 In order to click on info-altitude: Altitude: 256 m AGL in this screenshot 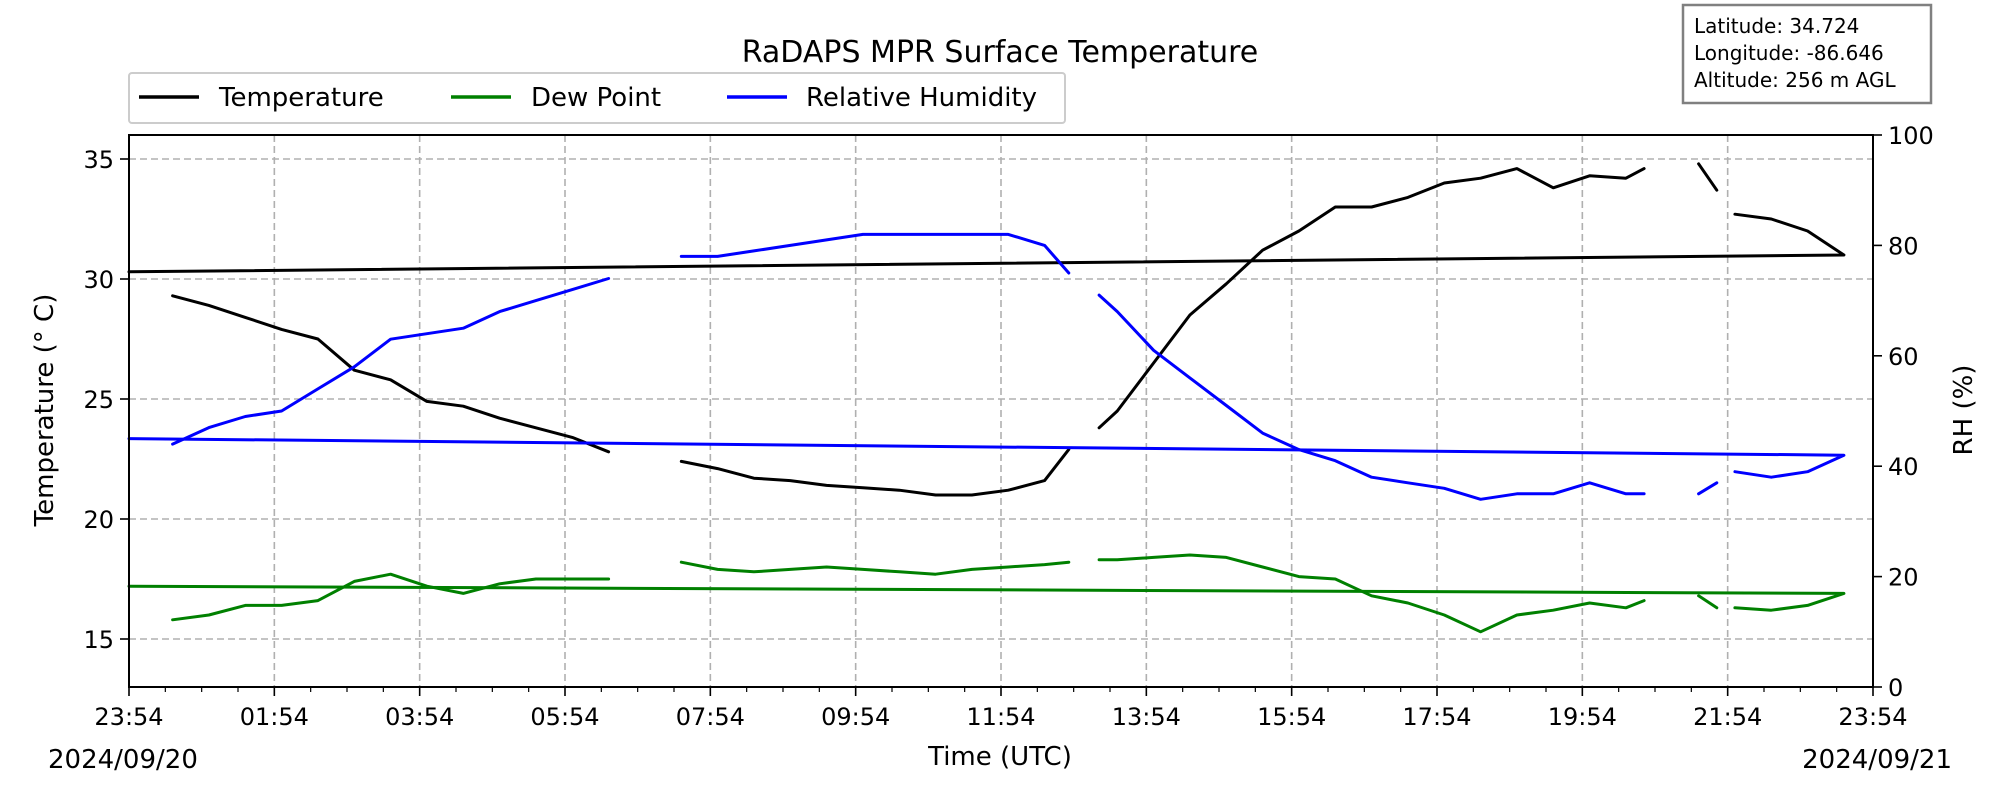, I will do `click(1795, 80)`.